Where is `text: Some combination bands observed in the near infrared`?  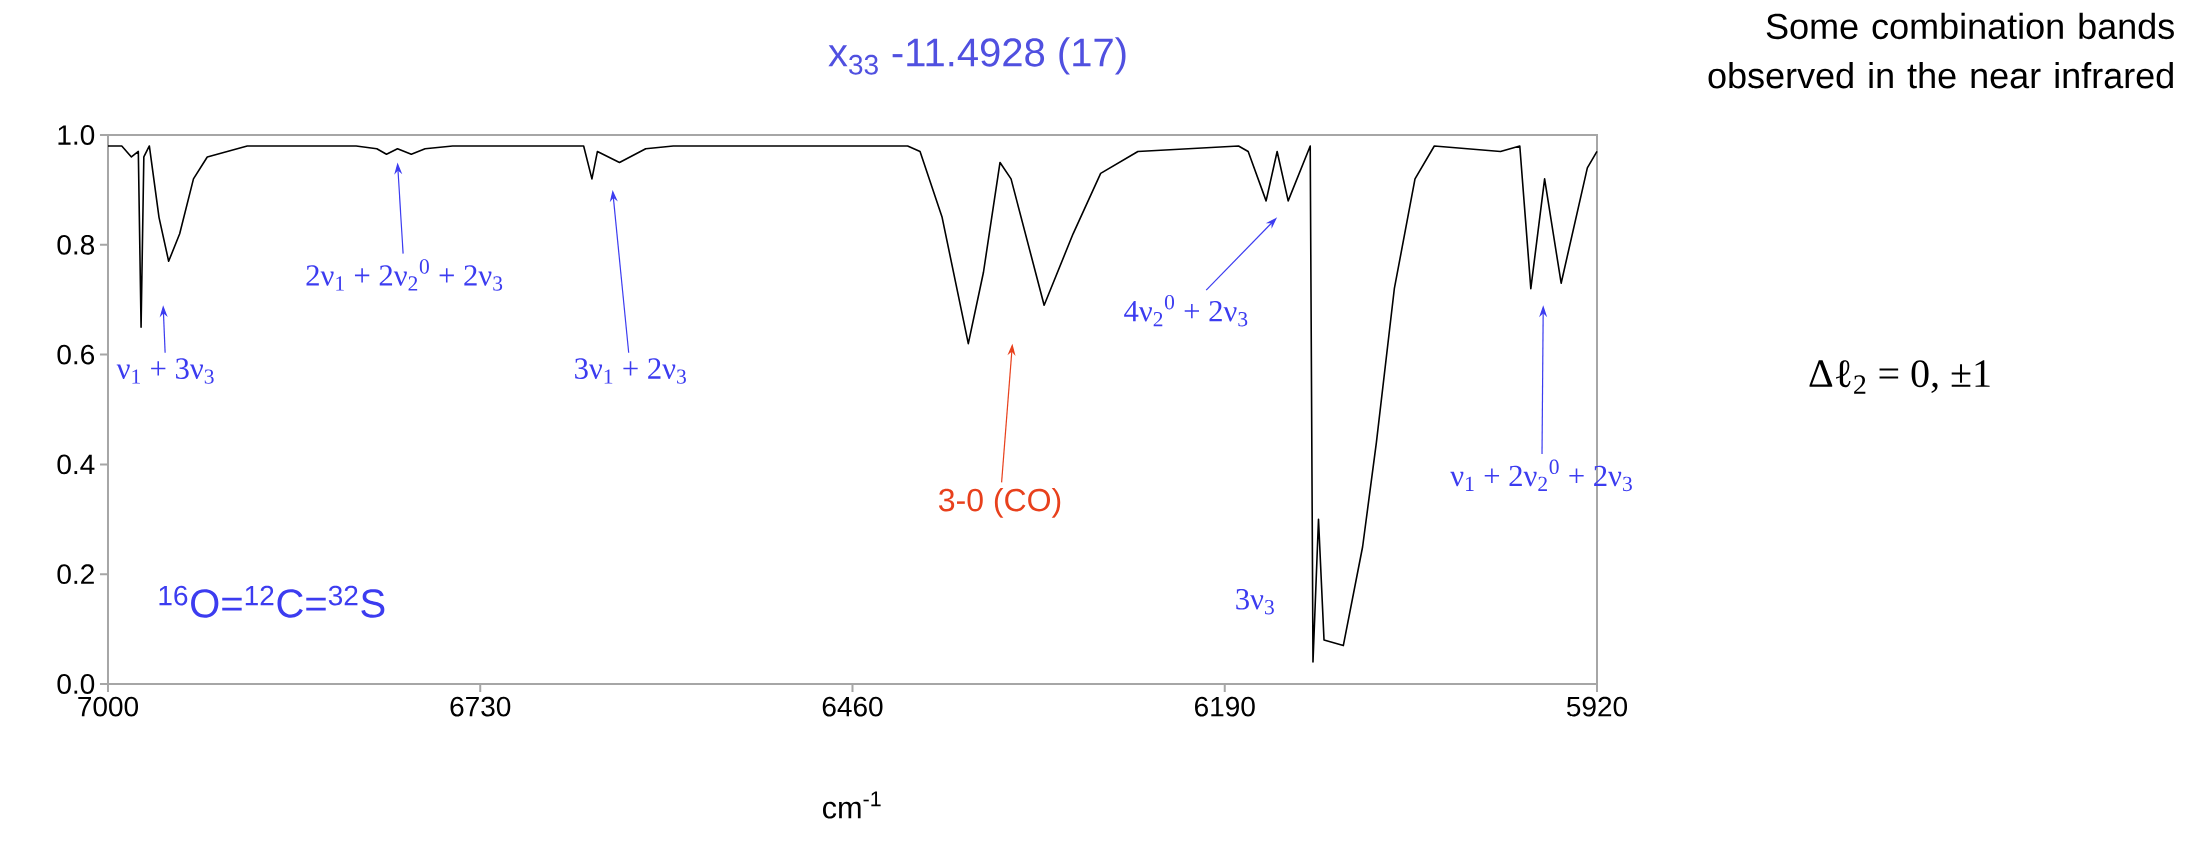
text: Some combination bands observed in the near infrared is located at coordinates (1941, 50).